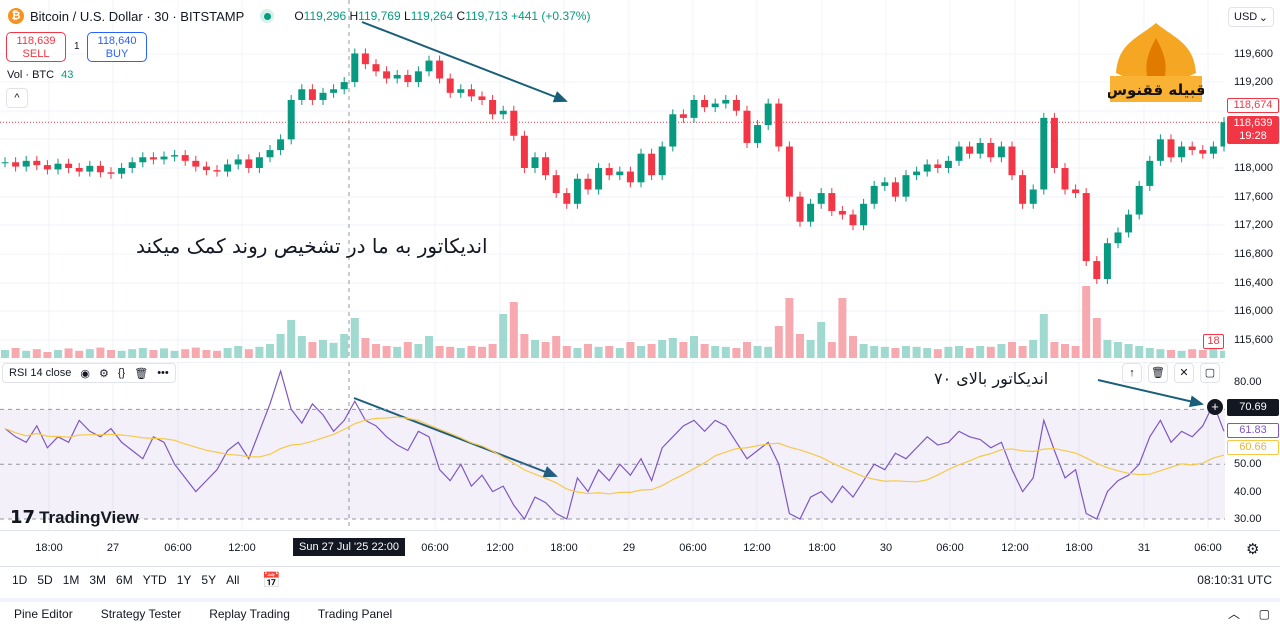 The height and width of the screenshot is (625, 1280). What do you see at coordinates (16, 16) in the screenshot?
I see `bitcoin-icon: ₿` at bounding box center [16, 16].